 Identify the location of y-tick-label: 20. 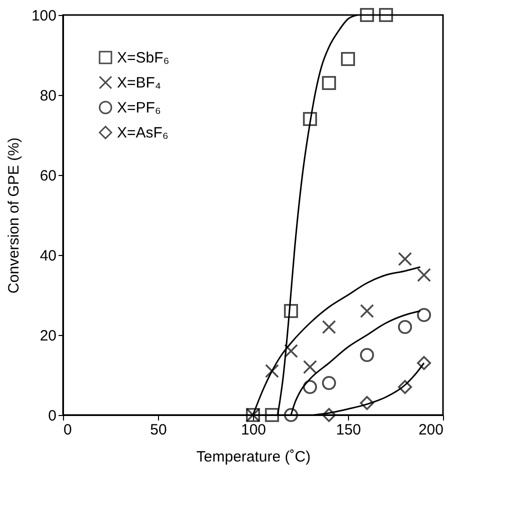
(48, 336).